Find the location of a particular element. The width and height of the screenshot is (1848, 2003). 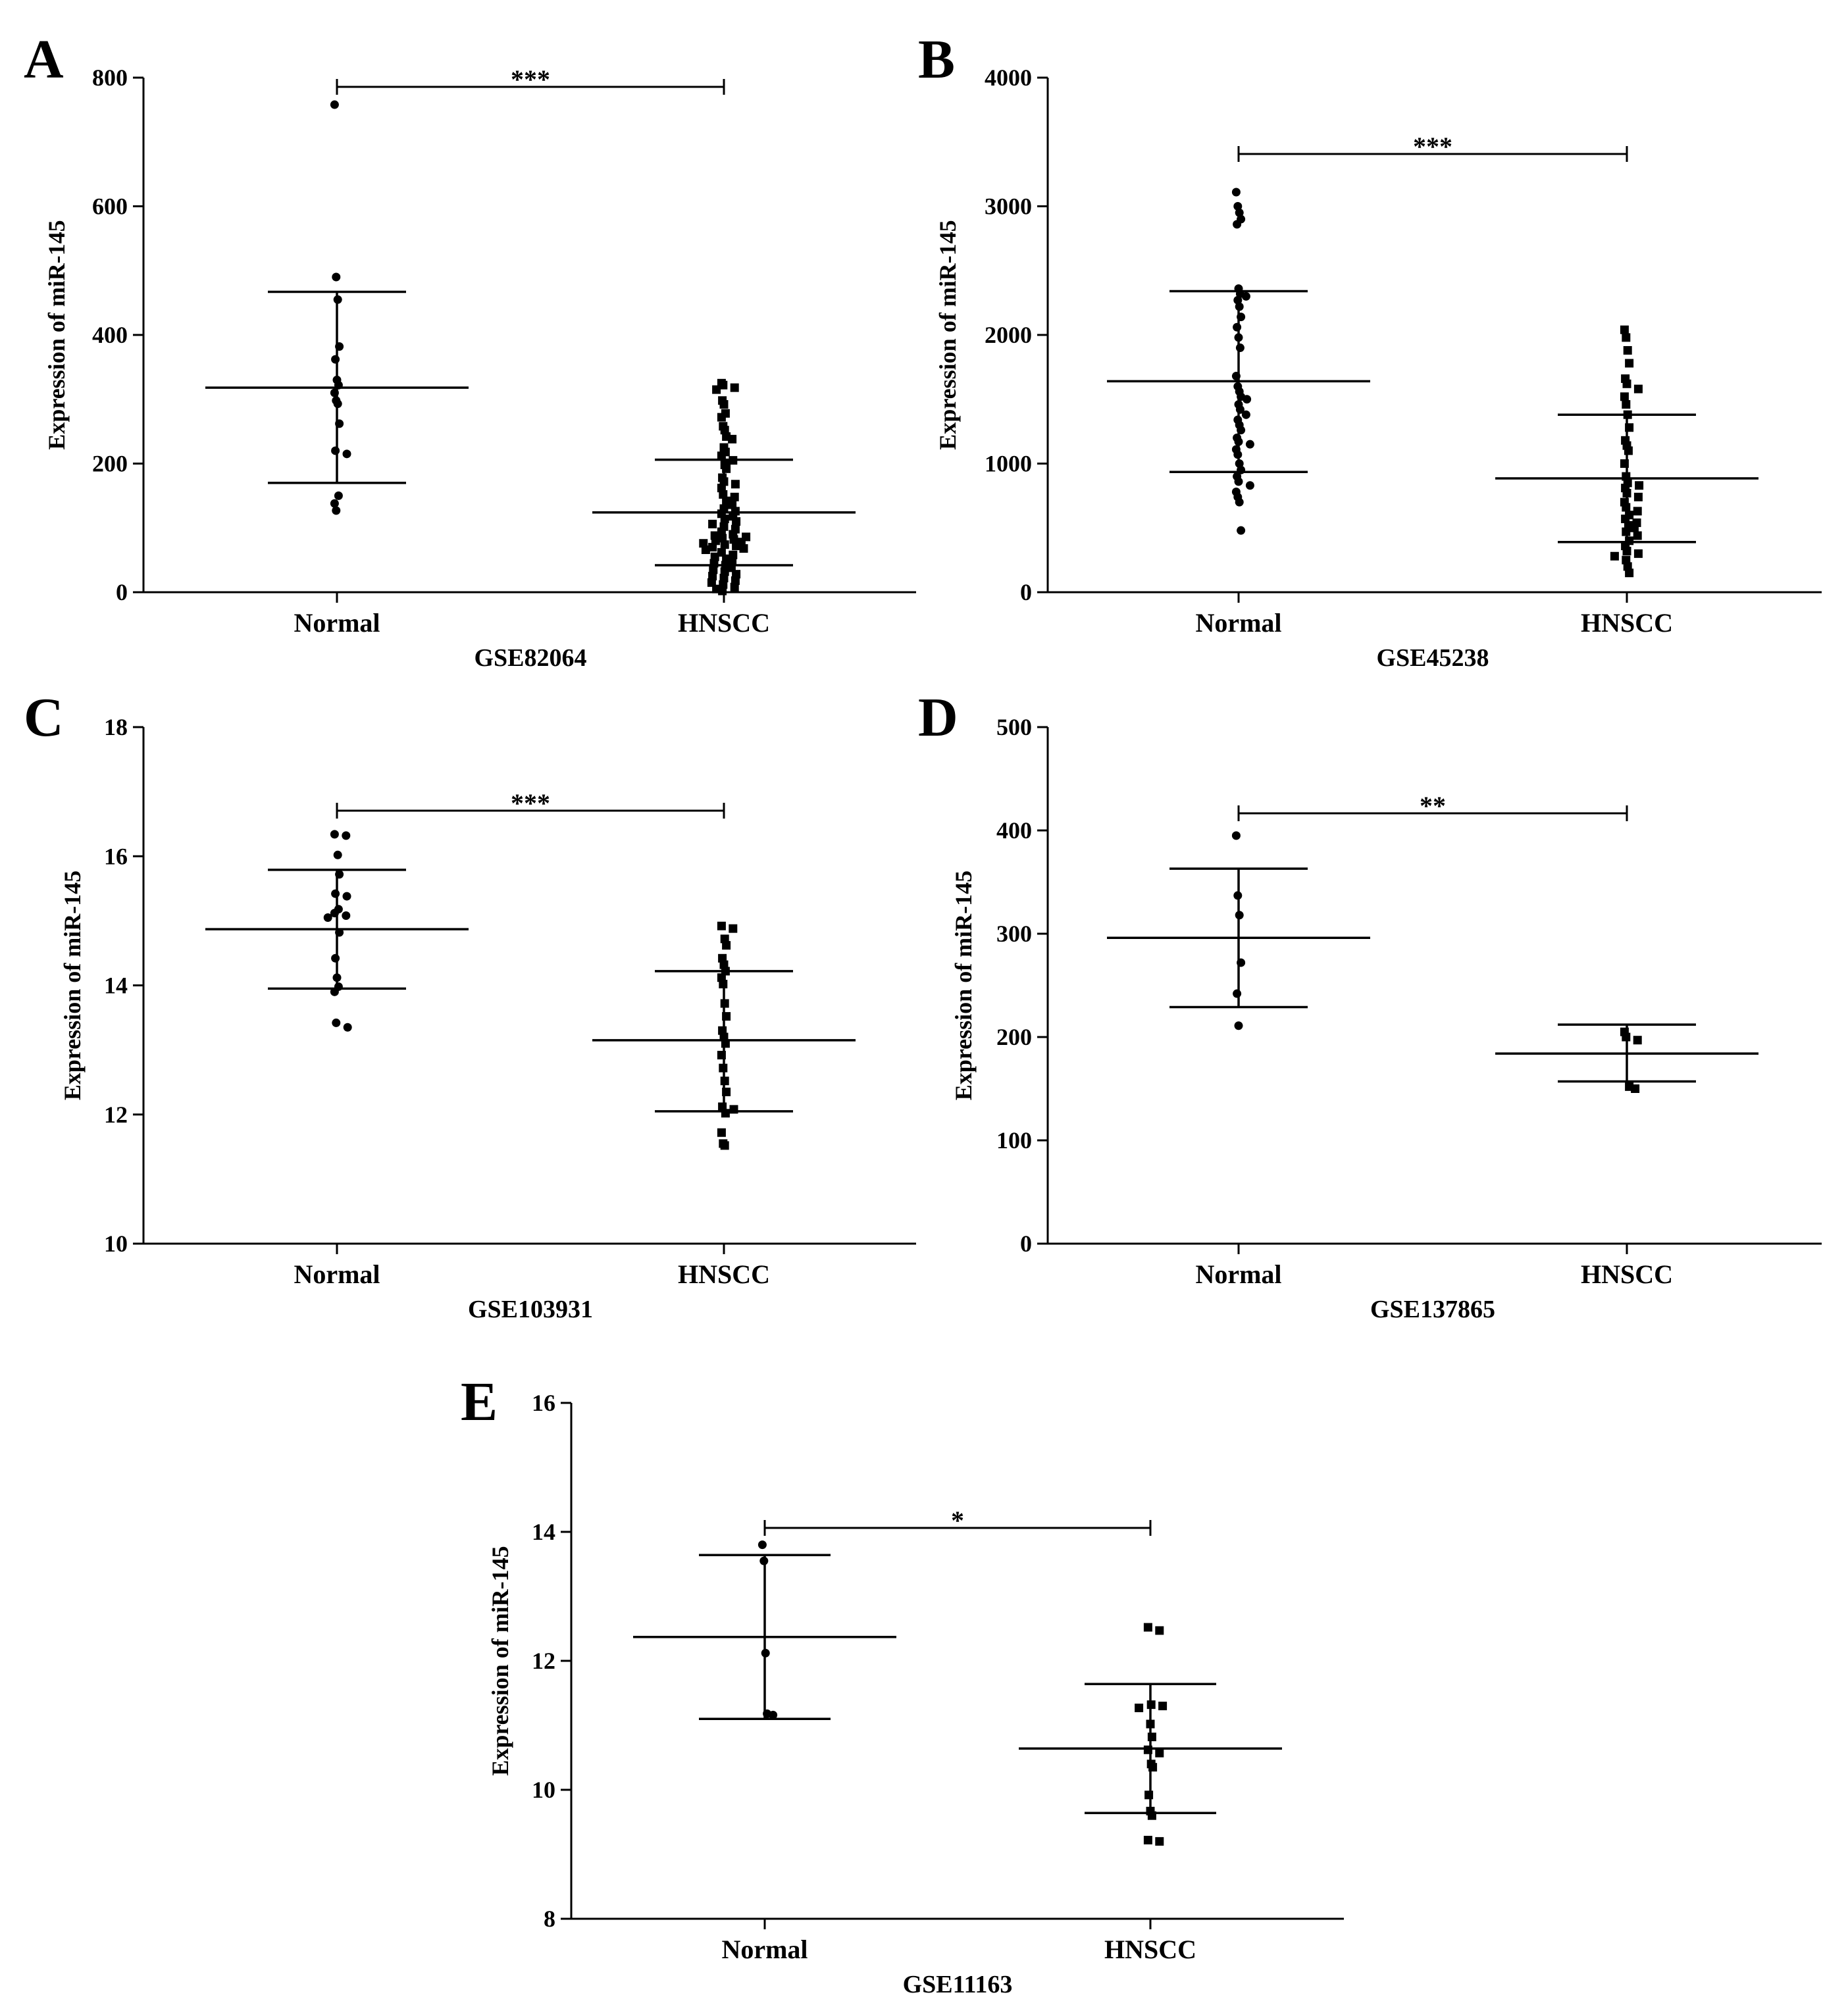

significance-bracket: ** is located at coordinates (1432, 806).